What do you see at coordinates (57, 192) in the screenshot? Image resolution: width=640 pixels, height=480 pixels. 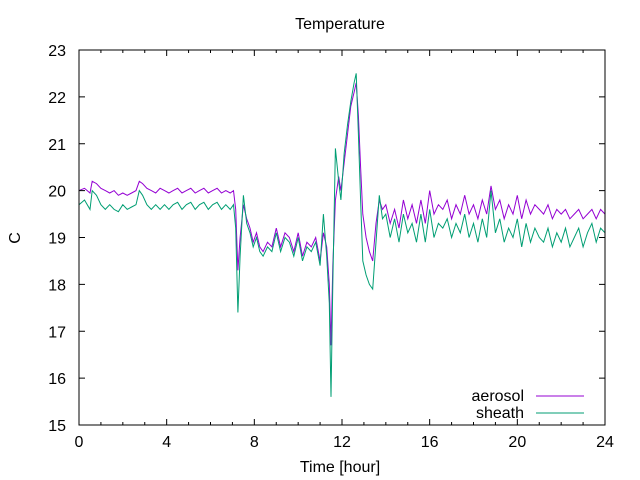 I see `y-tick-label: 20` at bounding box center [57, 192].